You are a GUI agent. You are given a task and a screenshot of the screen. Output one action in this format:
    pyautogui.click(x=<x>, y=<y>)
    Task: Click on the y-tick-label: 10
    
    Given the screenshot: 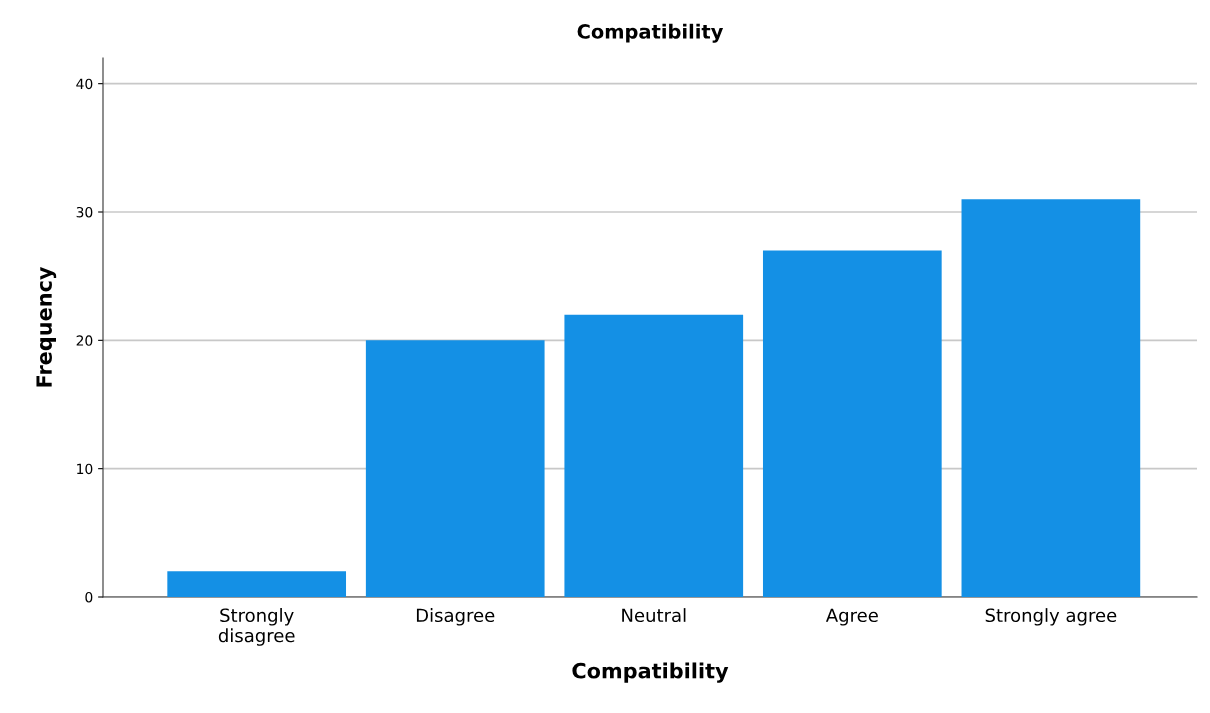 What is the action you would take?
    pyautogui.click(x=85, y=469)
    